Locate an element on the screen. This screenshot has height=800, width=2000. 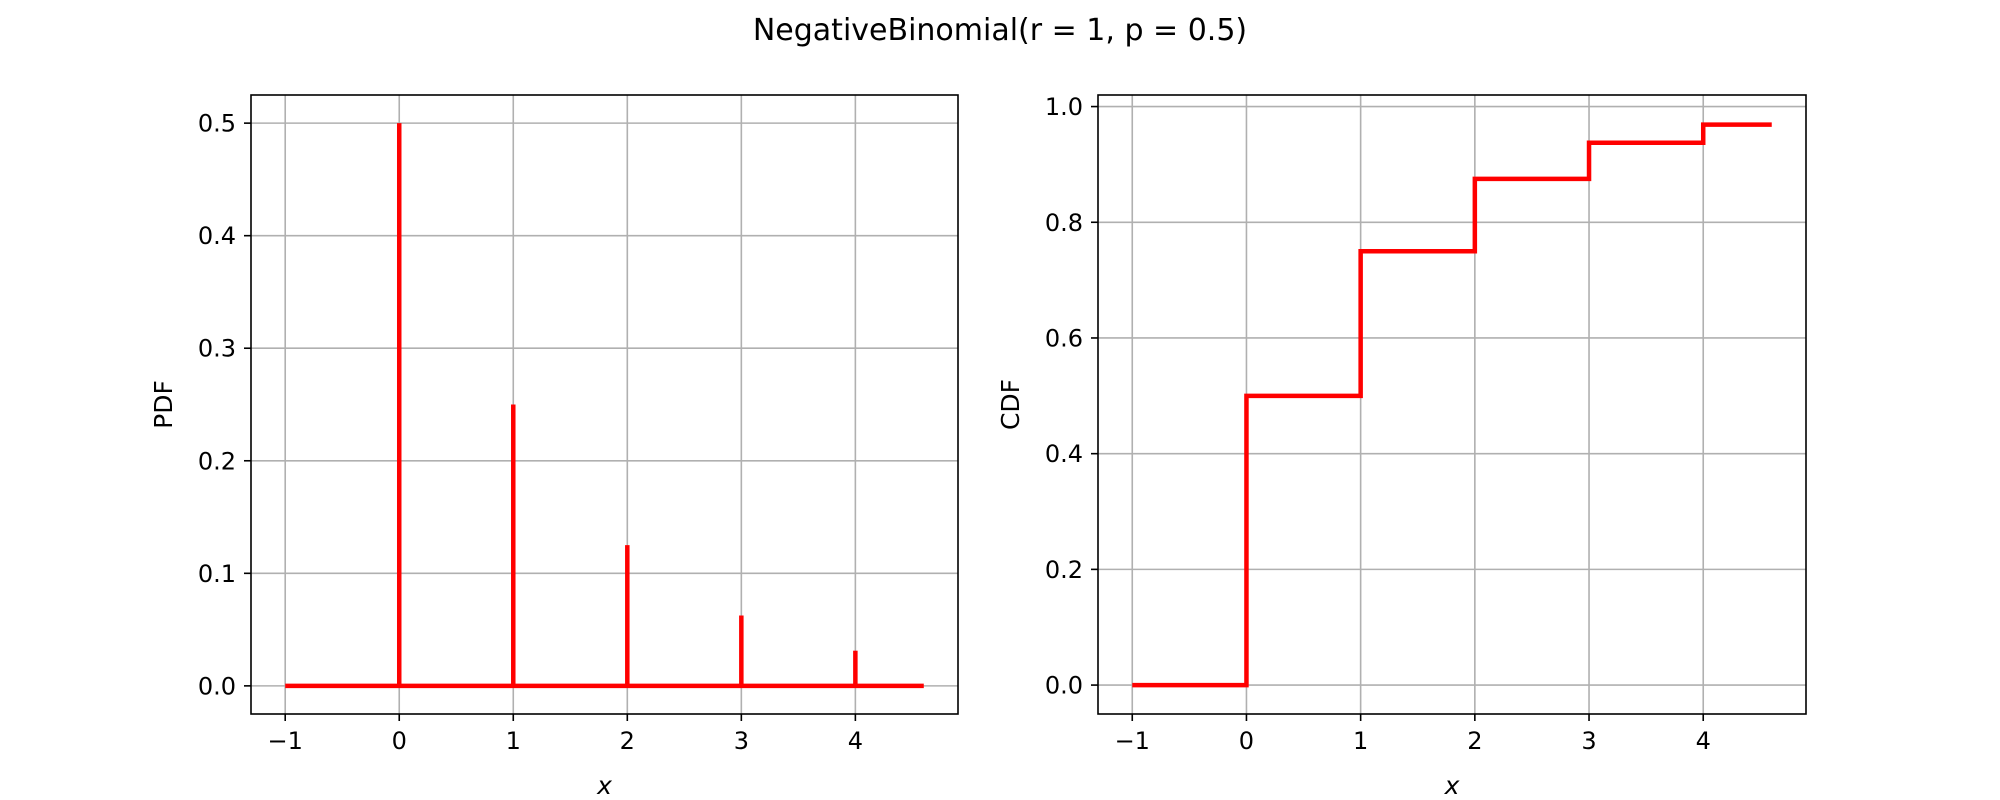
pdf-y-tick-label: 0.5 is located at coordinates (217, 124).